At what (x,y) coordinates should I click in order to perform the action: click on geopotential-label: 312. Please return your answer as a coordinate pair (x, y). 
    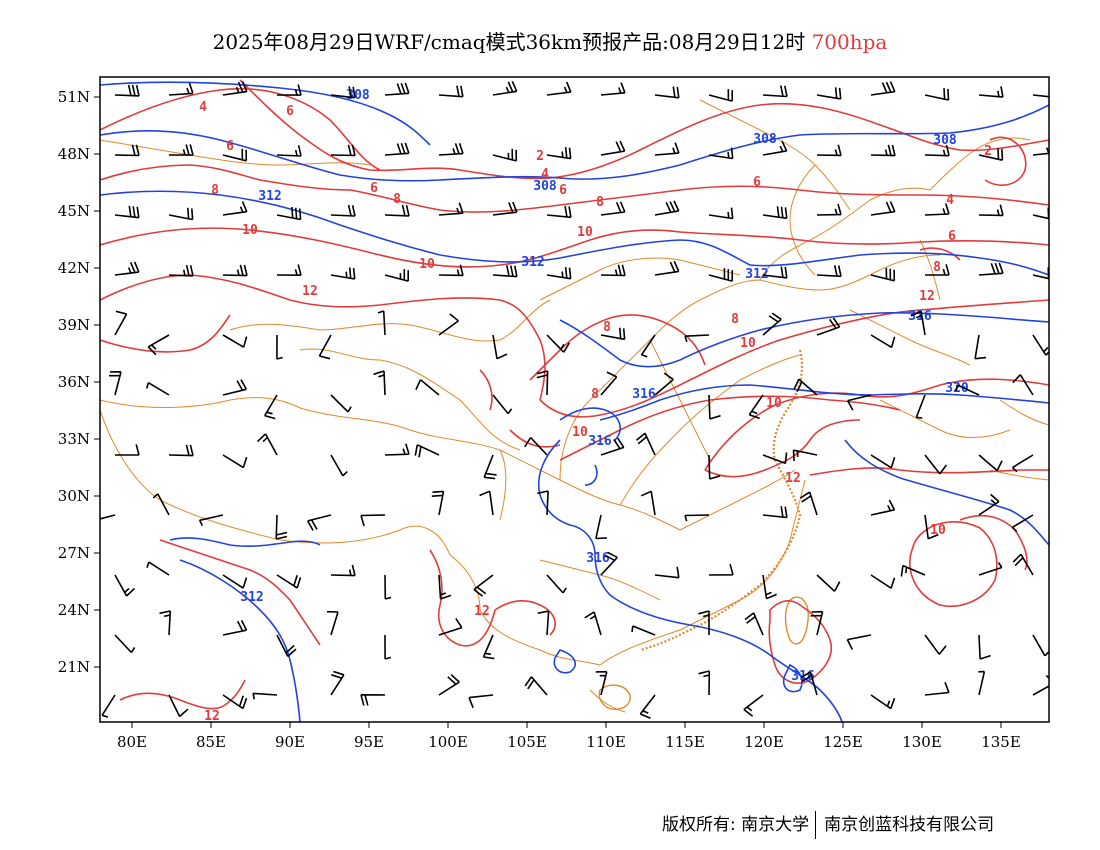
    Looking at the image, I should click on (756, 274).